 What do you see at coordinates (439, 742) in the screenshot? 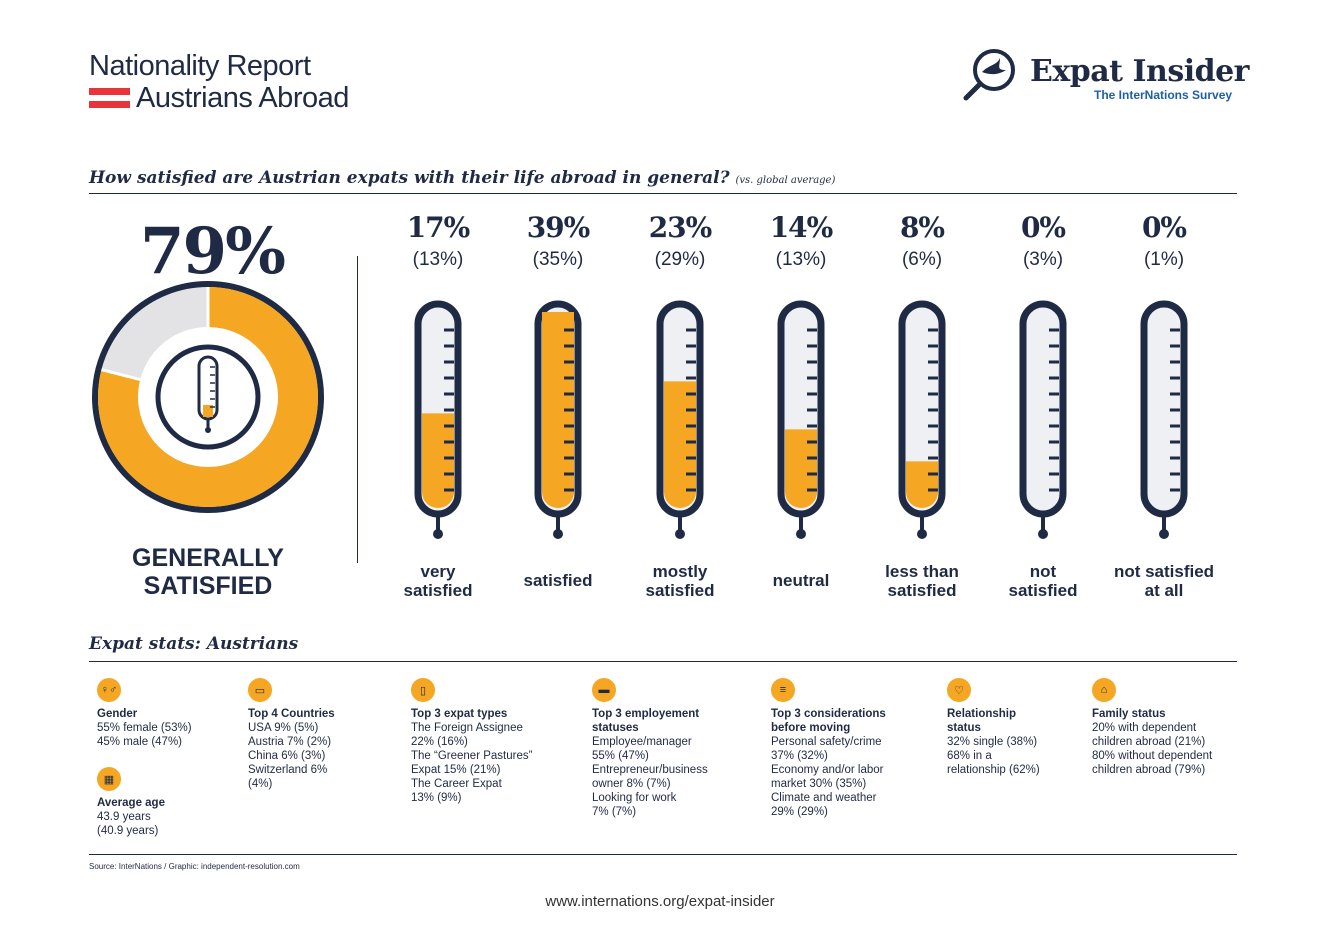
I see `stat-value: 22% (16%)` at bounding box center [439, 742].